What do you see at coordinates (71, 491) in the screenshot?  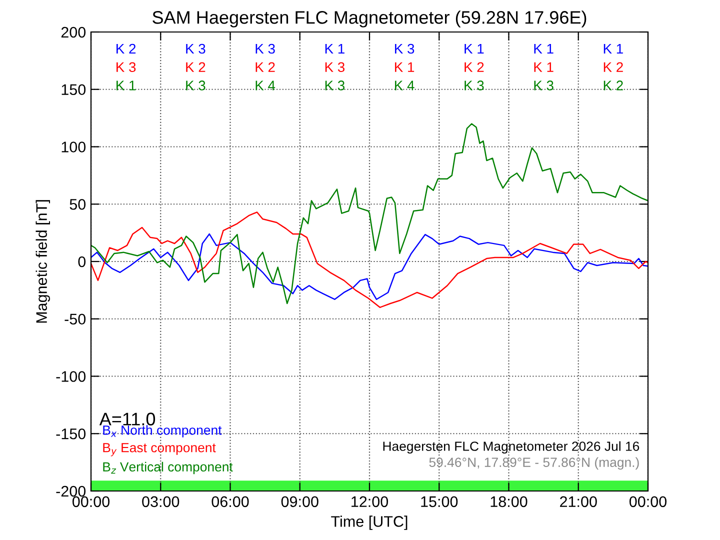 I see `y-tick-label: -200` at bounding box center [71, 491].